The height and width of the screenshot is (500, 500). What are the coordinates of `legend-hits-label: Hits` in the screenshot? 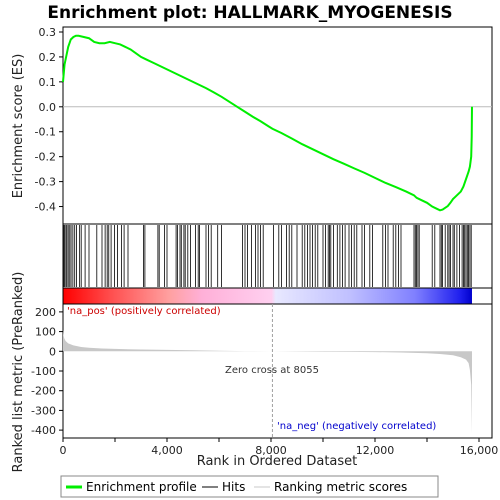 It's located at (233, 487).